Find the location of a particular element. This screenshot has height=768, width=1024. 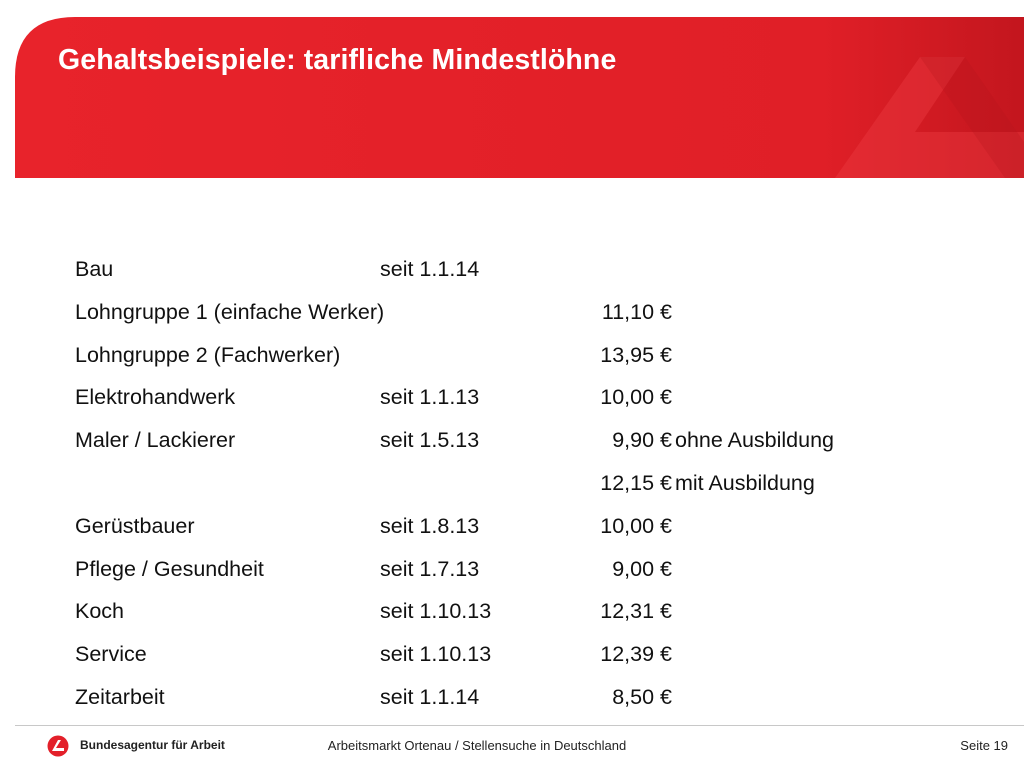

row-amount: 9,00 € is located at coordinates (642, 568).